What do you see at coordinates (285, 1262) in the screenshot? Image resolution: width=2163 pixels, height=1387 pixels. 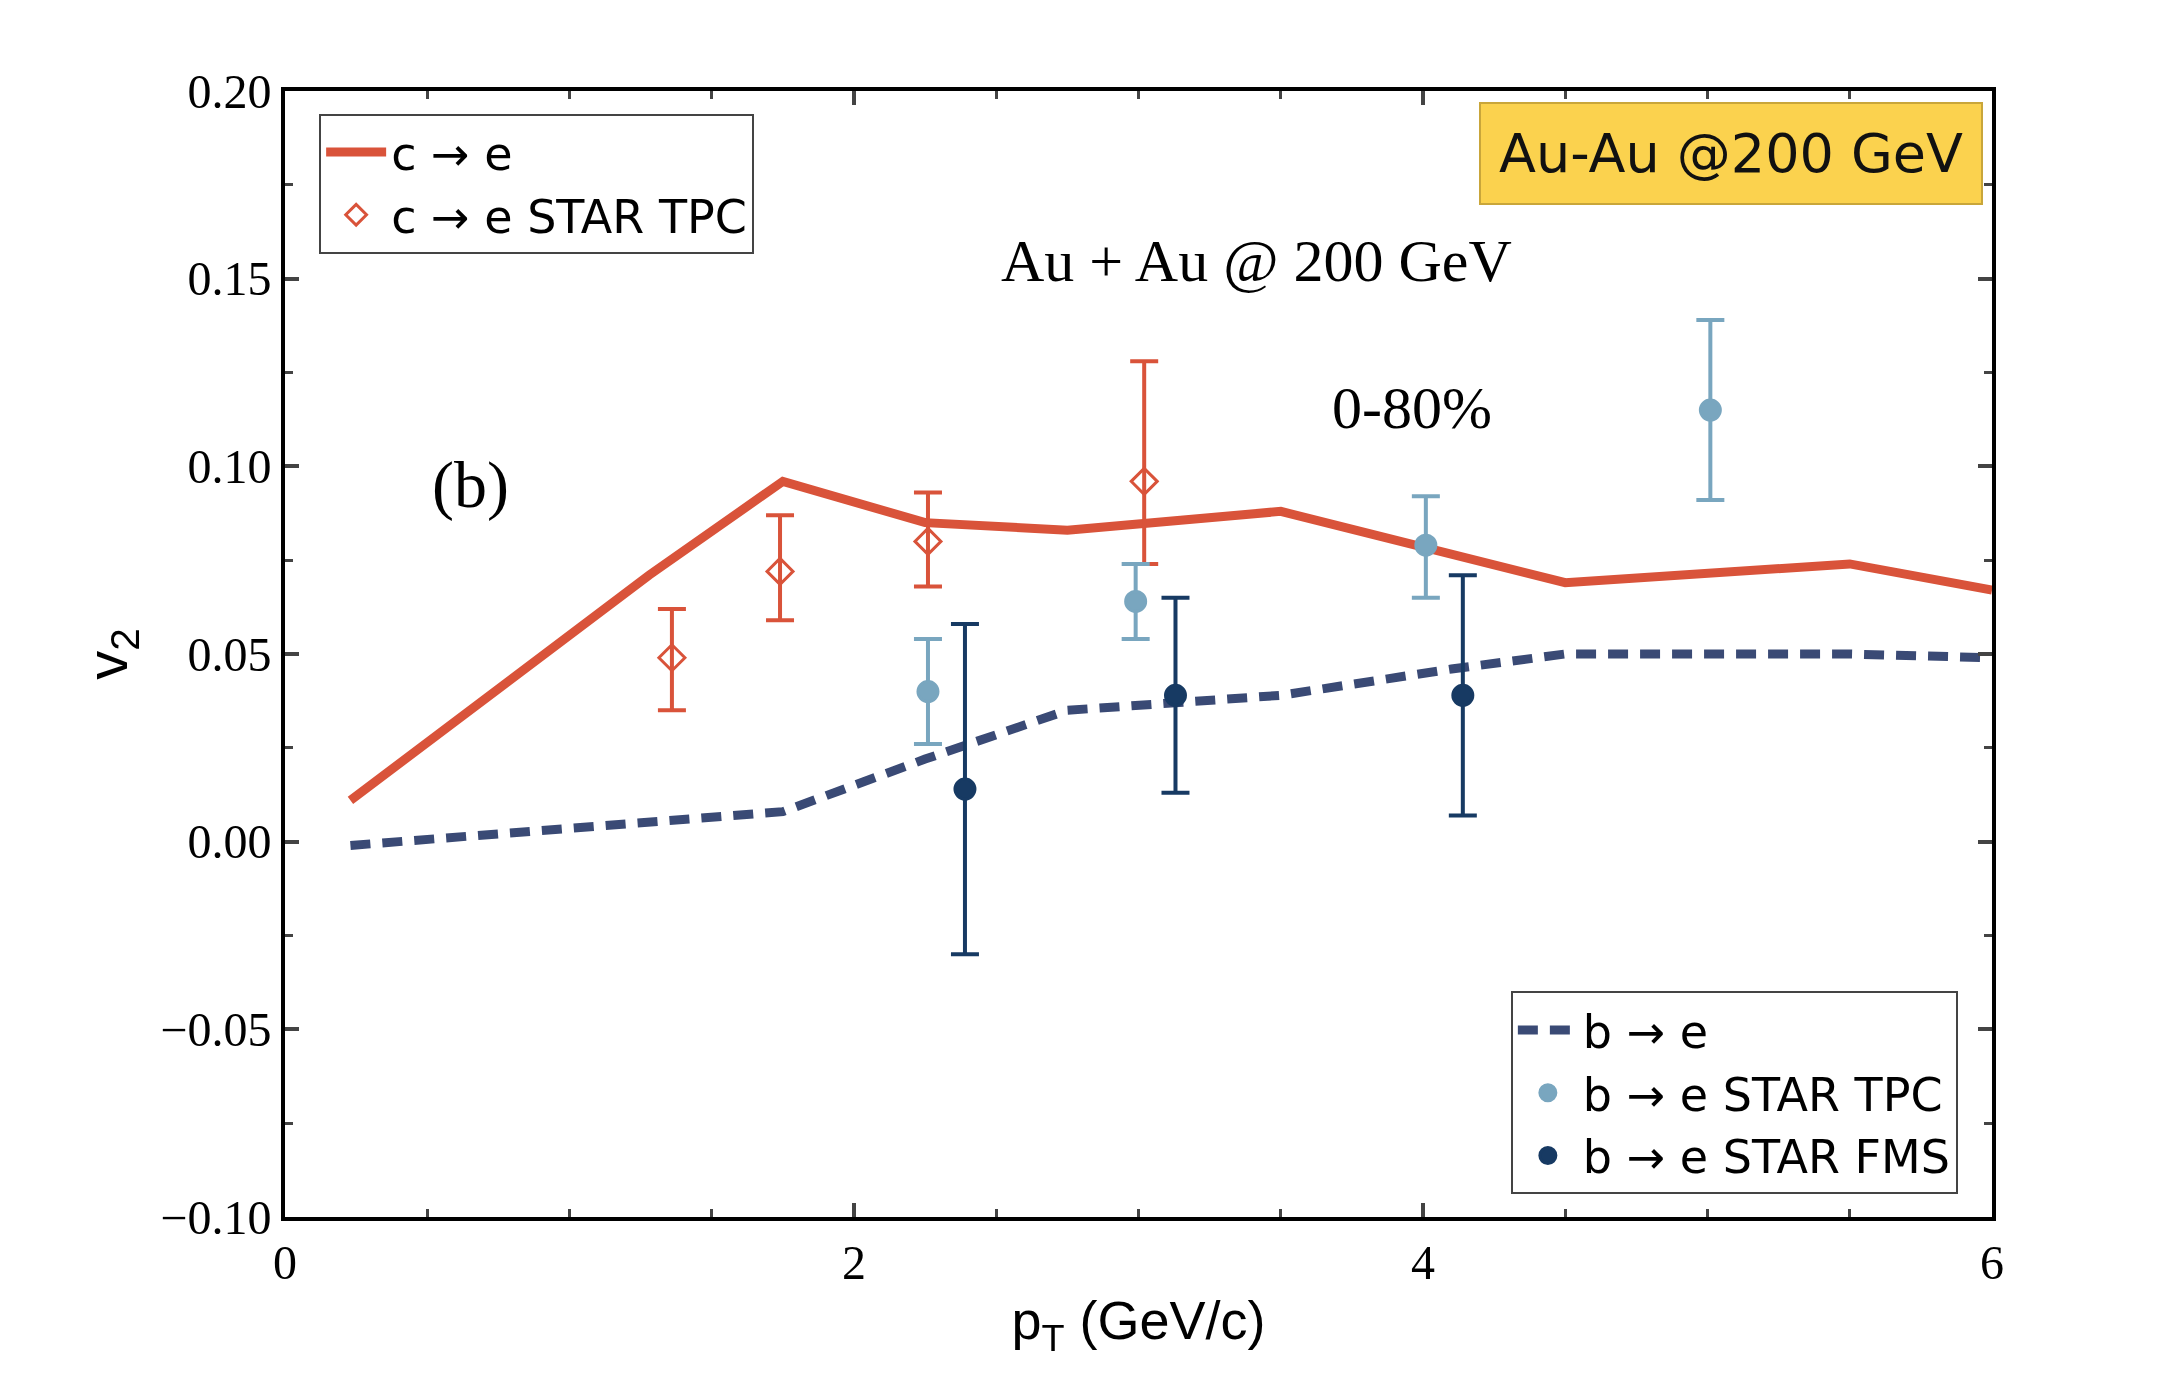 I see `x-tick-label: 0` at bounding box center [285, 1262].